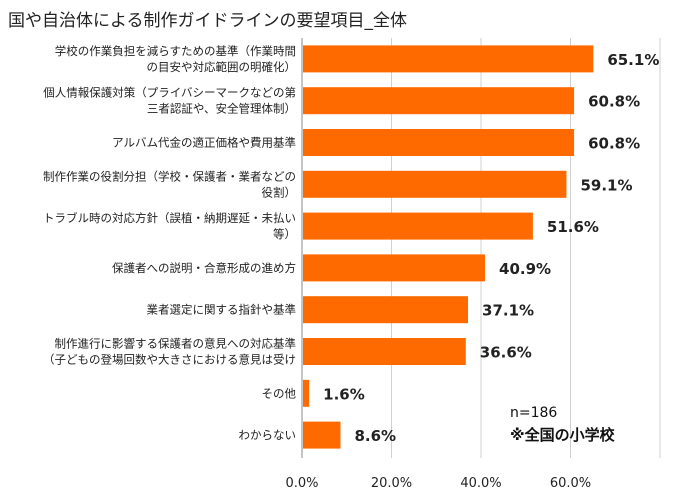 The width and height of the screenshot is (673, 499). I want to click on category-label-line: の目安や対応範囲の明確化）, so click(222, 67).